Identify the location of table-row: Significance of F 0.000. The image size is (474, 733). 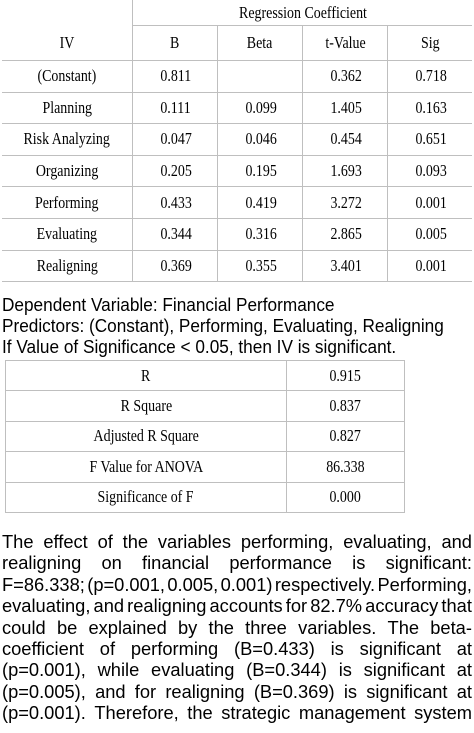
(205, 497).